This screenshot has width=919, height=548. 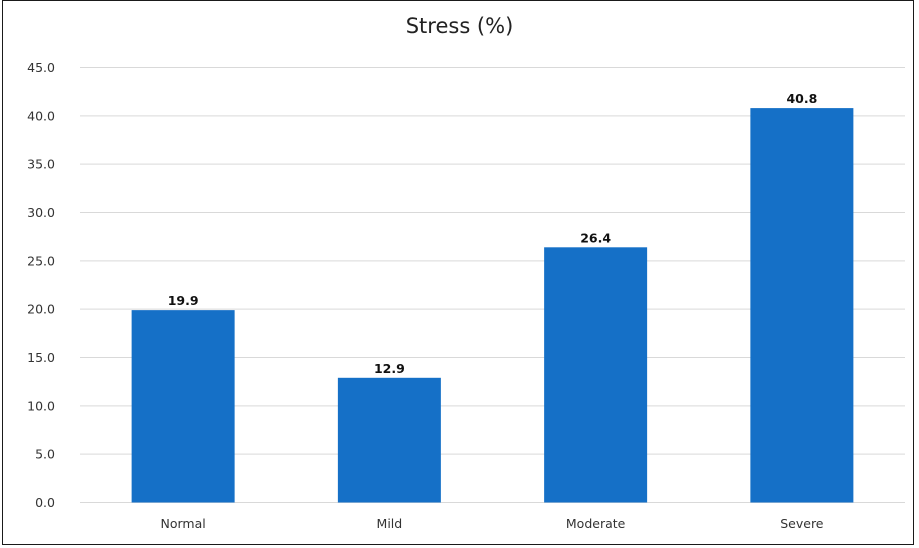 I want to click on bar-normal, so click(x=183, y=406).